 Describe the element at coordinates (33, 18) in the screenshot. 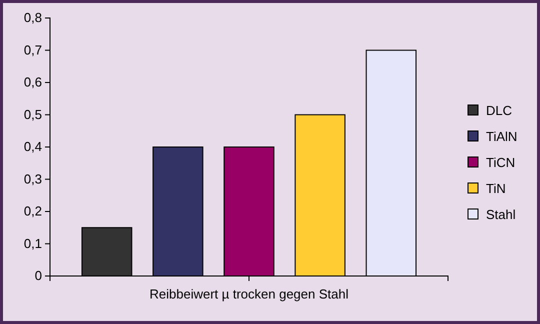

I see `y-tick-label: 0,8` at that location.